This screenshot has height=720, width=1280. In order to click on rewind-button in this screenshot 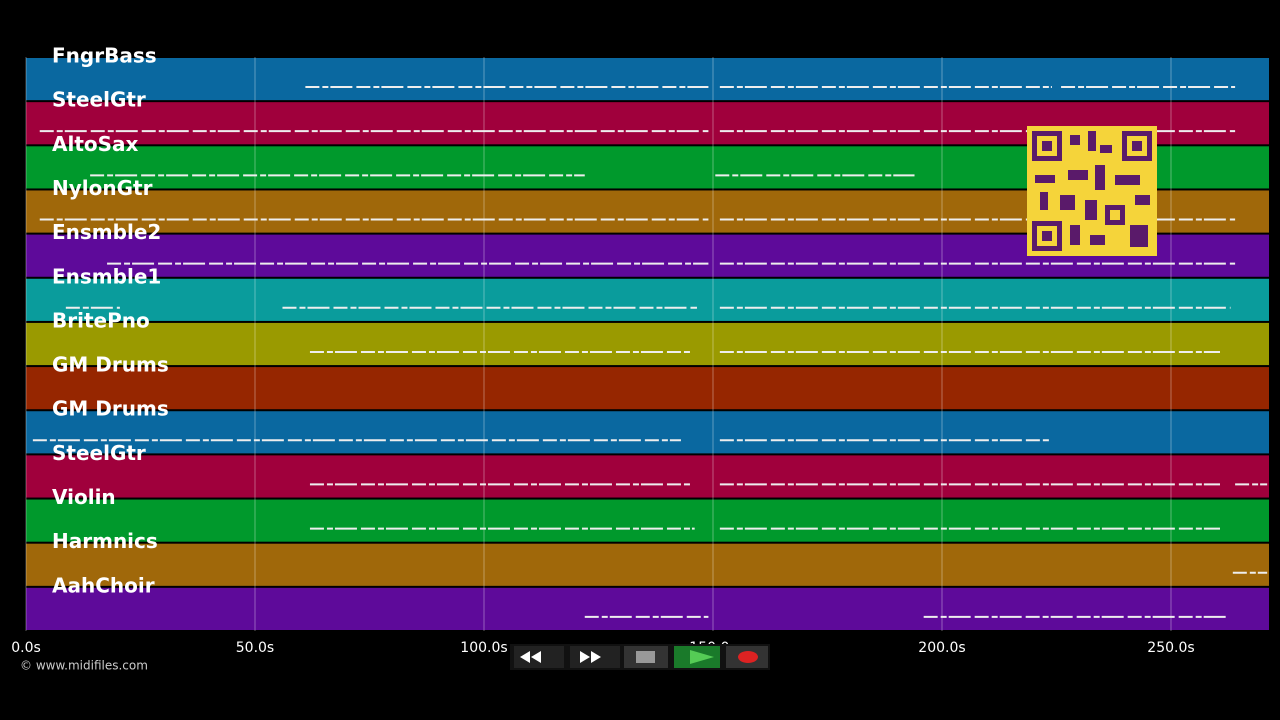, I will do `click(539, 657)`.